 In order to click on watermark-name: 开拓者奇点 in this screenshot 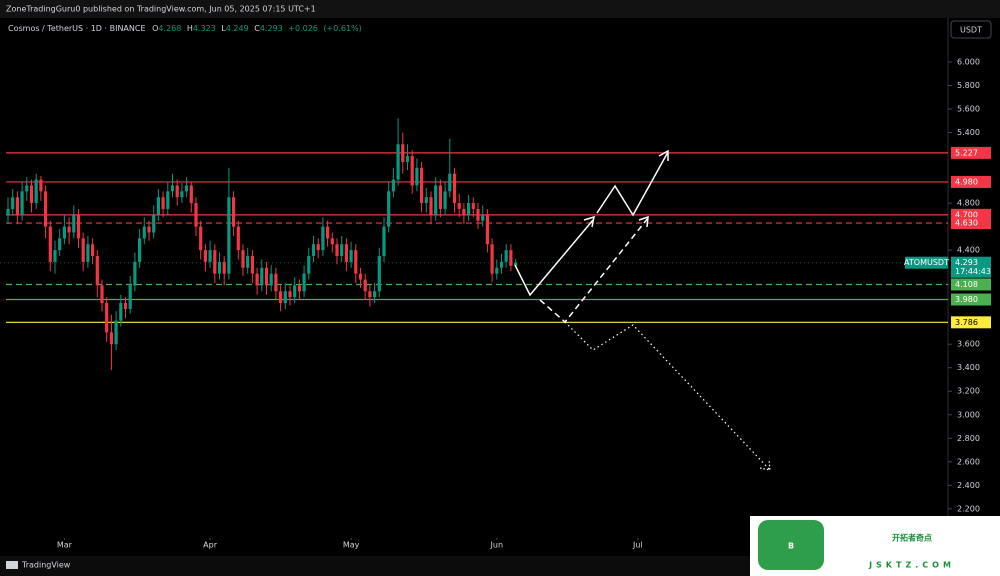, I will do `click(912, 538)`.